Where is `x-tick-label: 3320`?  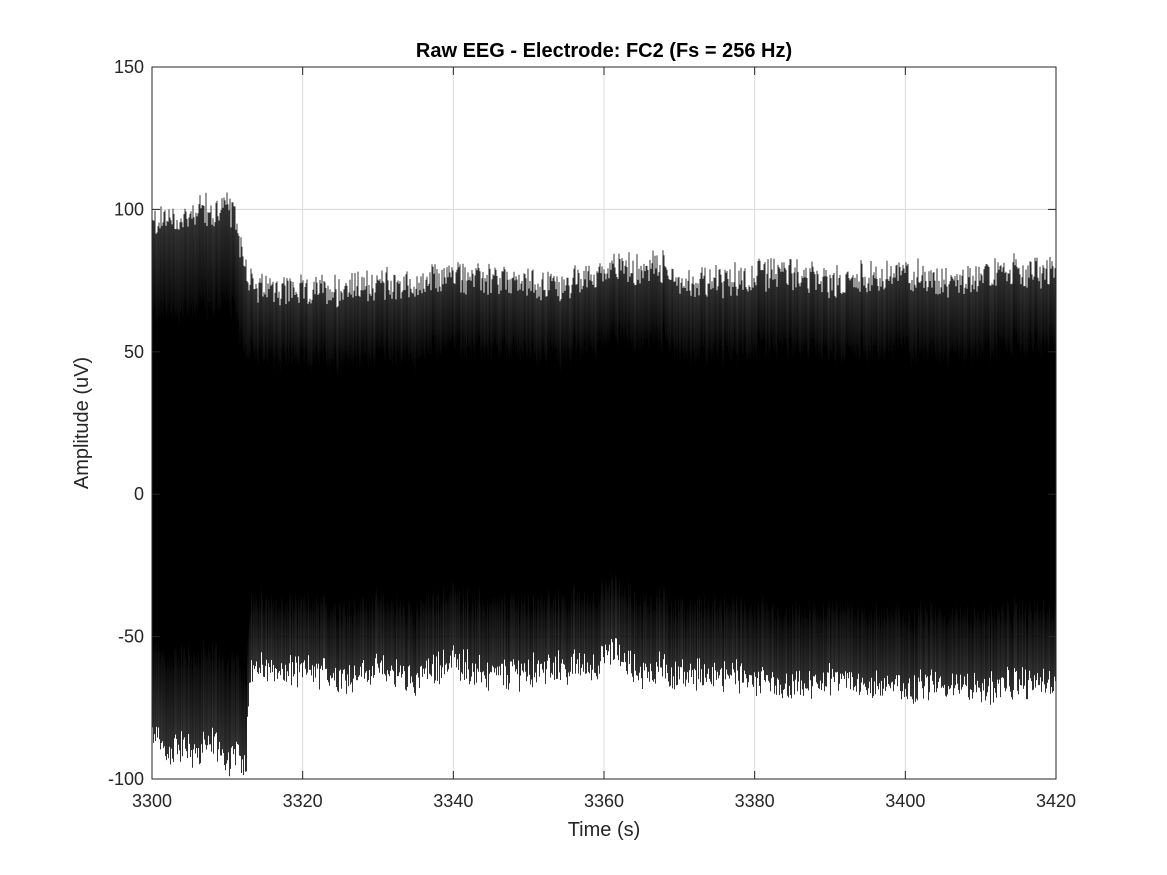 x-tick-label: 3320 is located at coordinates (303, 801).